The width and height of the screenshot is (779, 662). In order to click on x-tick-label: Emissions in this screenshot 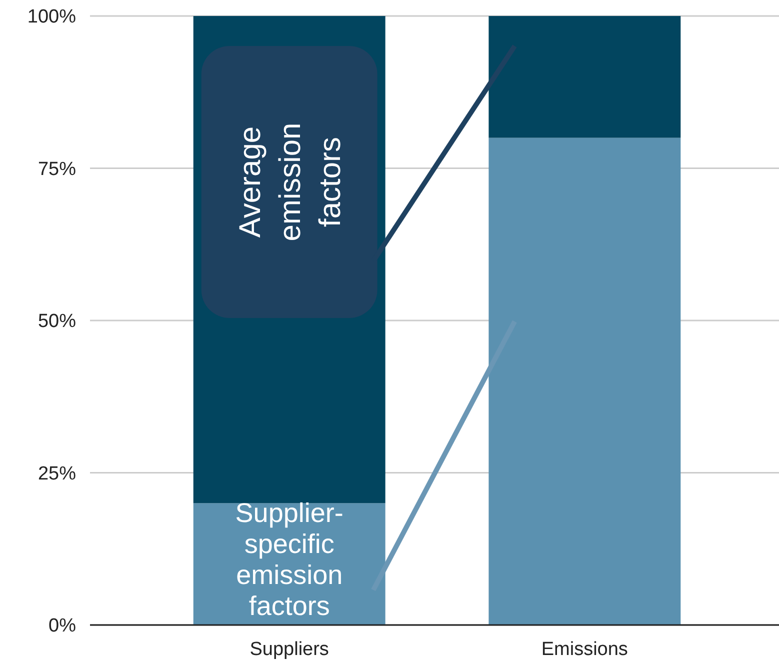, I will do `click(584, 649)`.